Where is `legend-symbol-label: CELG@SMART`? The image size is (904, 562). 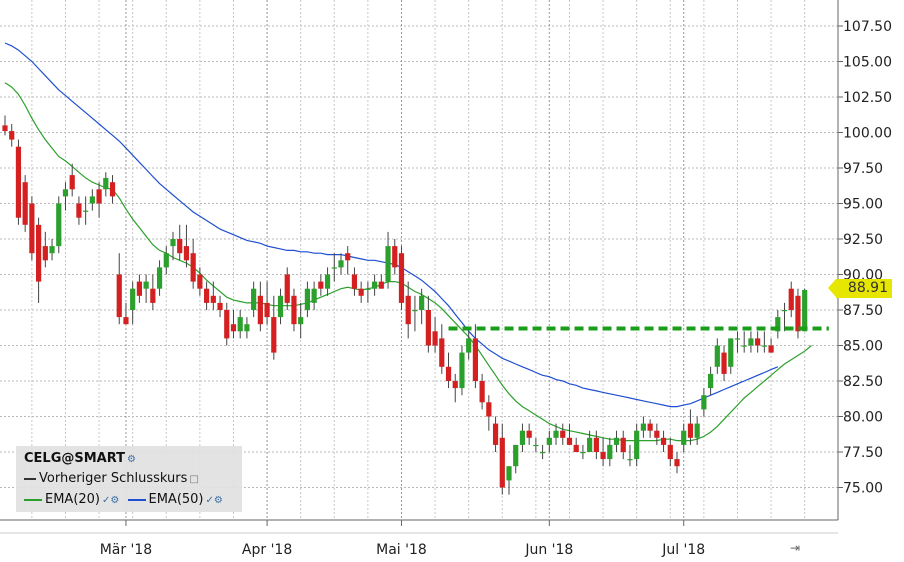
legend-symbol-label: CELG@SMART is located at coordinates (75, 458).